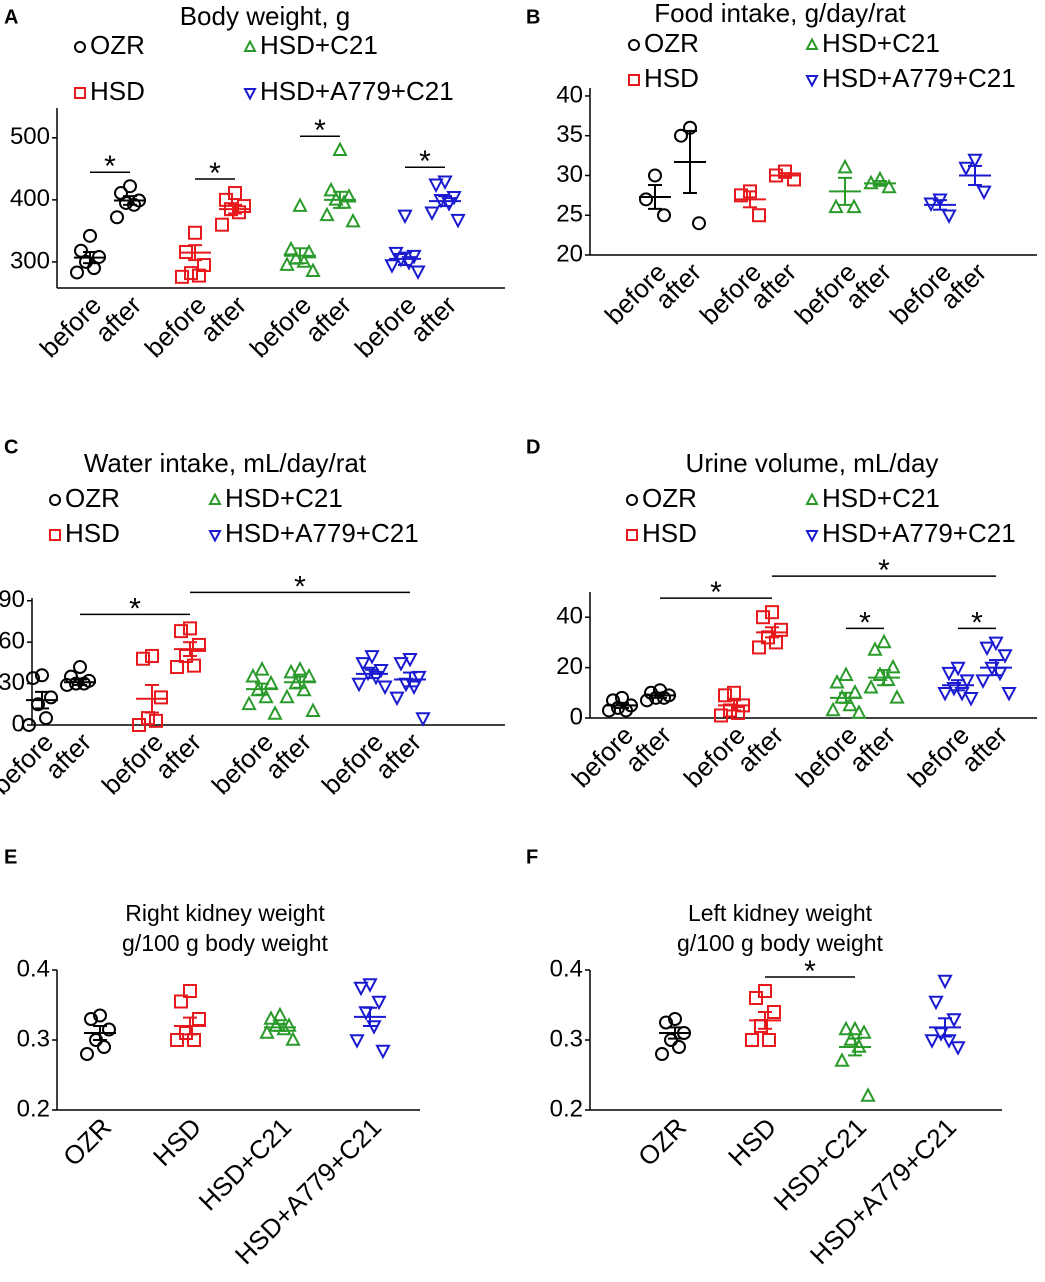 Image resolution: width=1045 pixels, height=1282 pixels. I want to click on chart-title: Right kidney weight, so click(225, 913).